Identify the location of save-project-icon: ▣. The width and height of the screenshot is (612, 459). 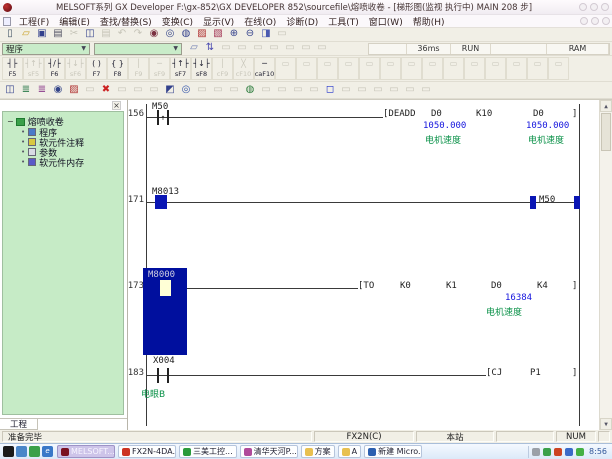
(42, 33).